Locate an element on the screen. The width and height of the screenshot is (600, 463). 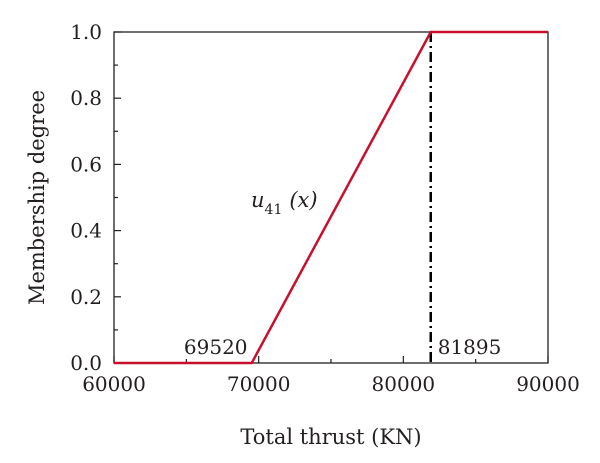
y-tick-label: 0.4 is located at coordinates (86, 231).